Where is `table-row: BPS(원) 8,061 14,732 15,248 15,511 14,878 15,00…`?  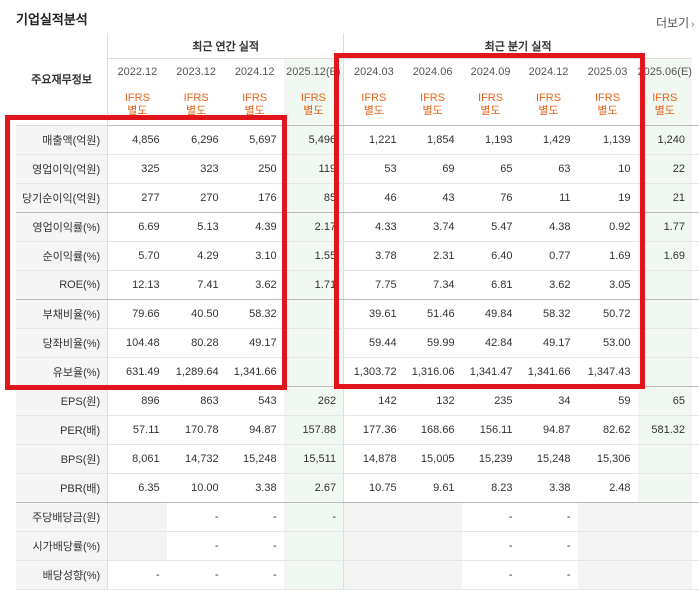
table-row: BPS(원) 8,061 14,732 15,248 15,511 14,878 15,00… is located at coordinates (357, 459).